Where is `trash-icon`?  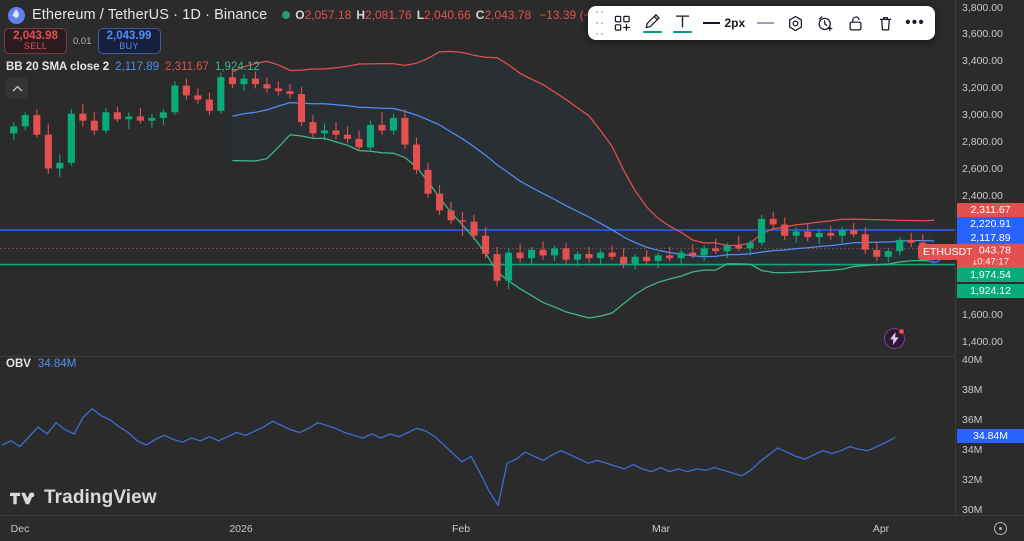 trash-icon is located at coordinates (885, 23).